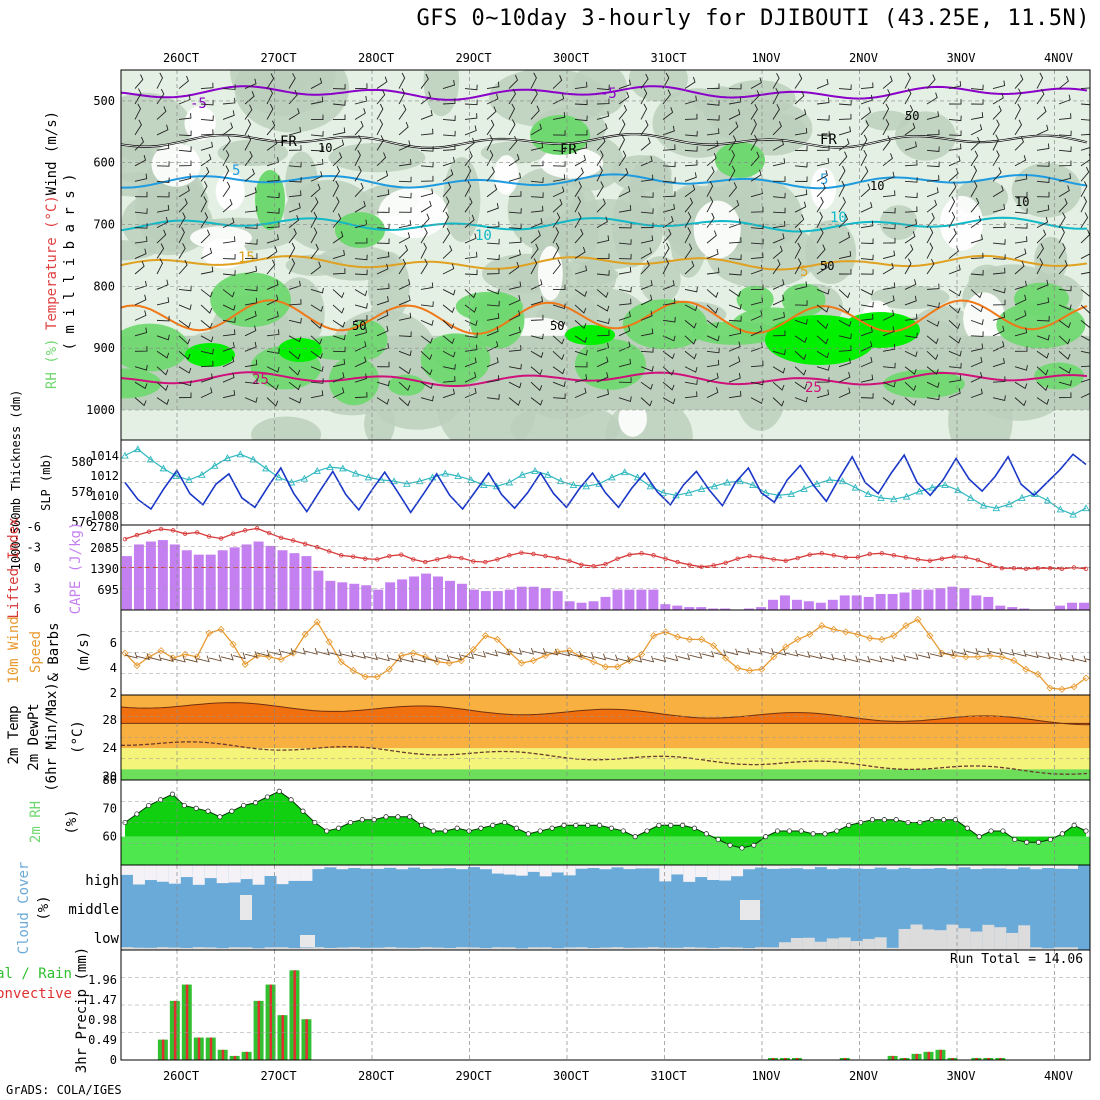  I want to click on pressure-tick-label: 800, so click(104, 286).